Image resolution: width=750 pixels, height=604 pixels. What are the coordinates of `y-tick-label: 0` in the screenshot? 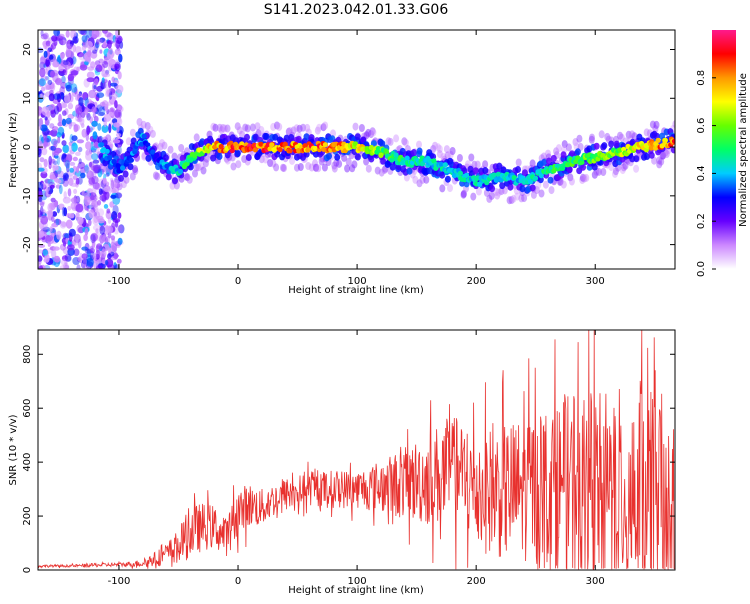 It's located at (27, 147).